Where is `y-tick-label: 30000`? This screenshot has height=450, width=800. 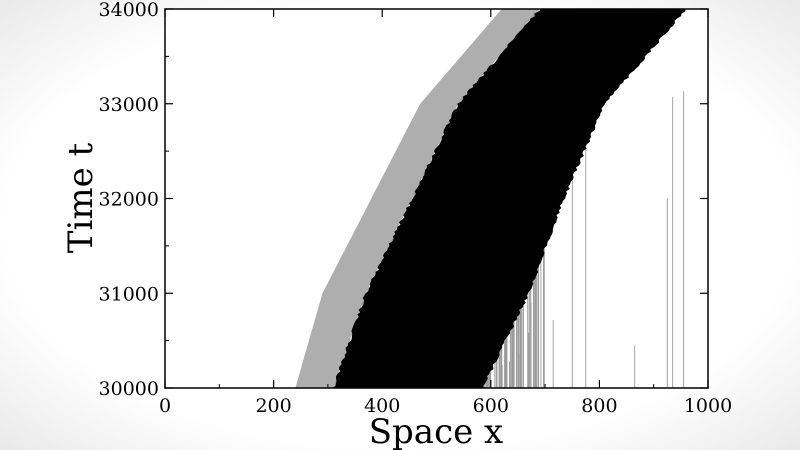
y-tick-label: 30000 is located at coordinates (129, 389).